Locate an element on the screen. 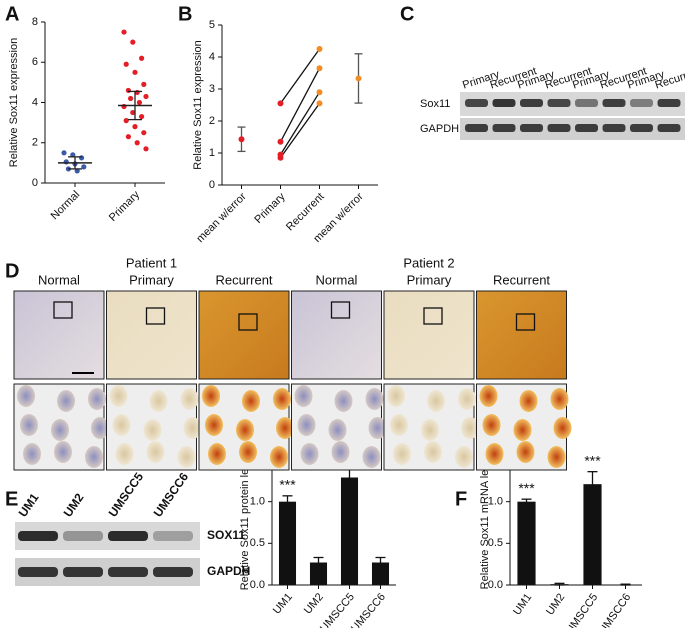 This screenshot has height=628, width=685. mean-point is located at coordinates (241, 139).